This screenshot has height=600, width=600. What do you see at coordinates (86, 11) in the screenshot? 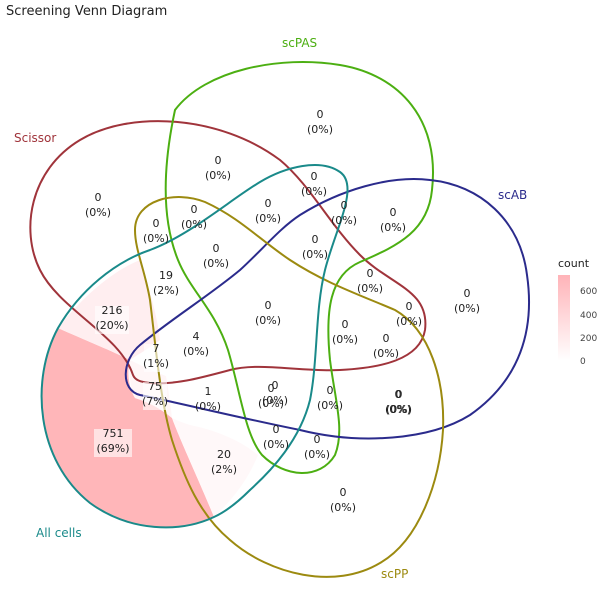
I see `diagram-title: Screening Venn Diagram` at bounding box center [86, 11].